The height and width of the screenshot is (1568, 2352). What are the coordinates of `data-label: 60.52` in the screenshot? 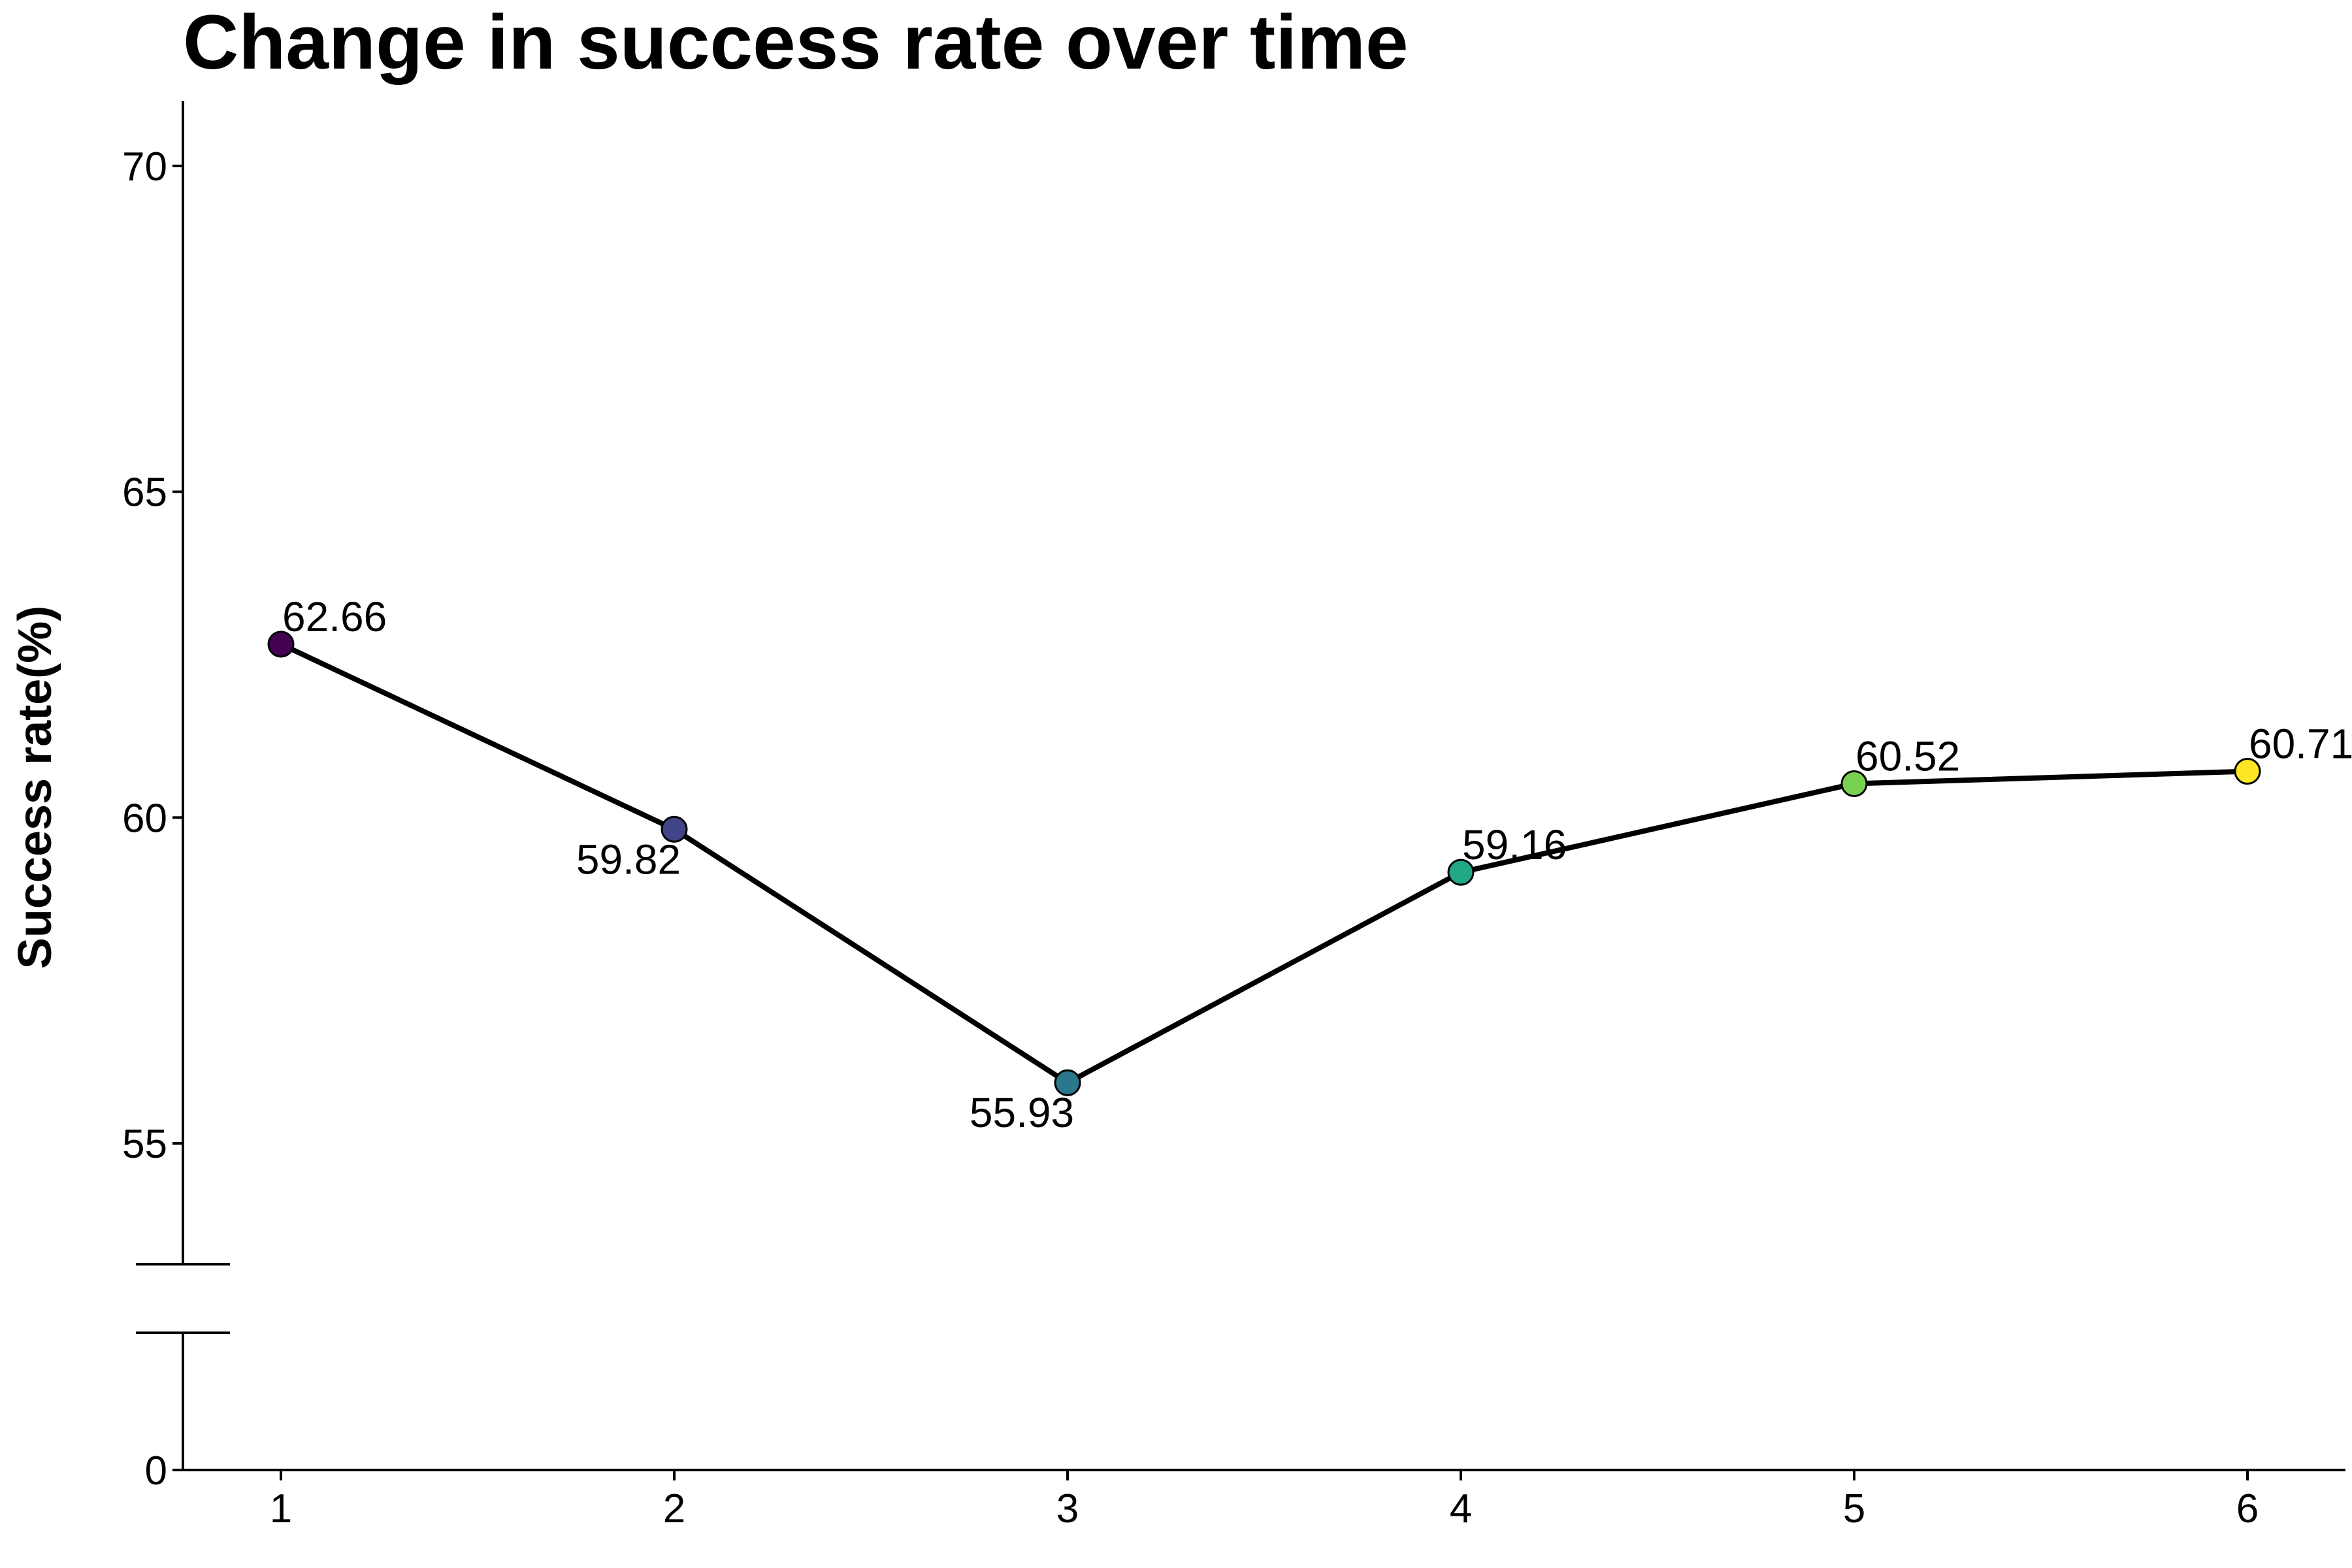 It's located at (1907, 755).